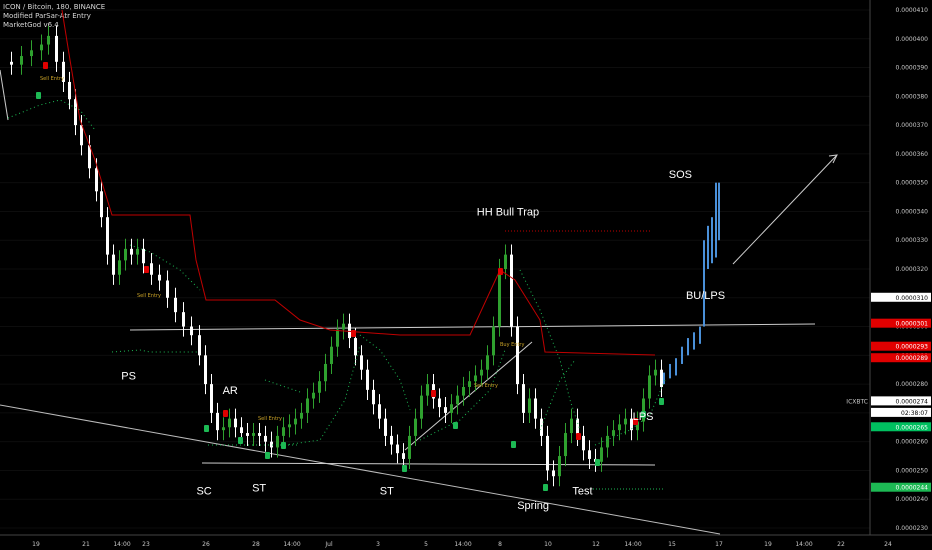 Image resolution: width=932 pixels, height=550 pixels. Describe the element at coordinates (901, 275) in the screenshot. I see `price-axis-bg` at that location.